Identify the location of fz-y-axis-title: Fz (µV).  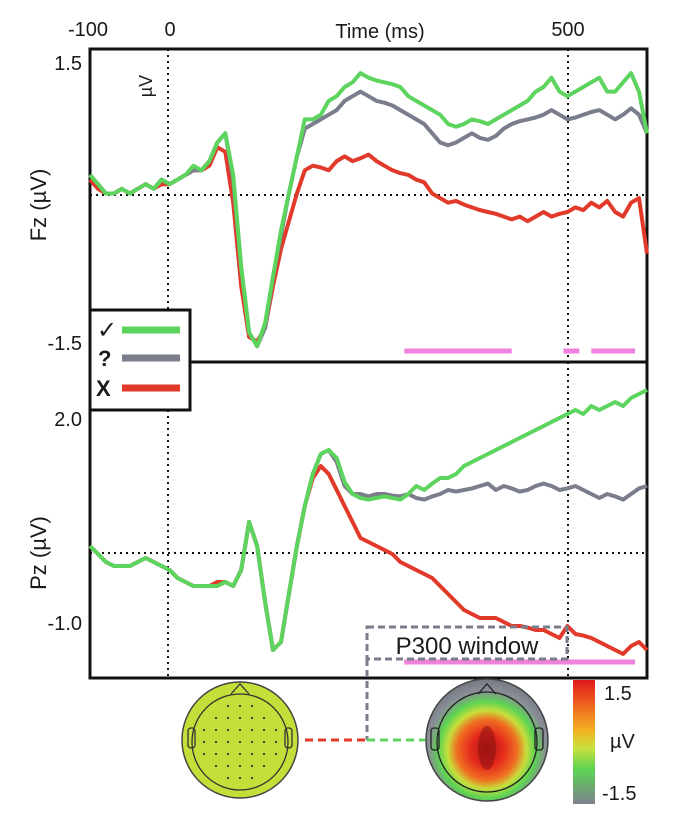
(38, 205).